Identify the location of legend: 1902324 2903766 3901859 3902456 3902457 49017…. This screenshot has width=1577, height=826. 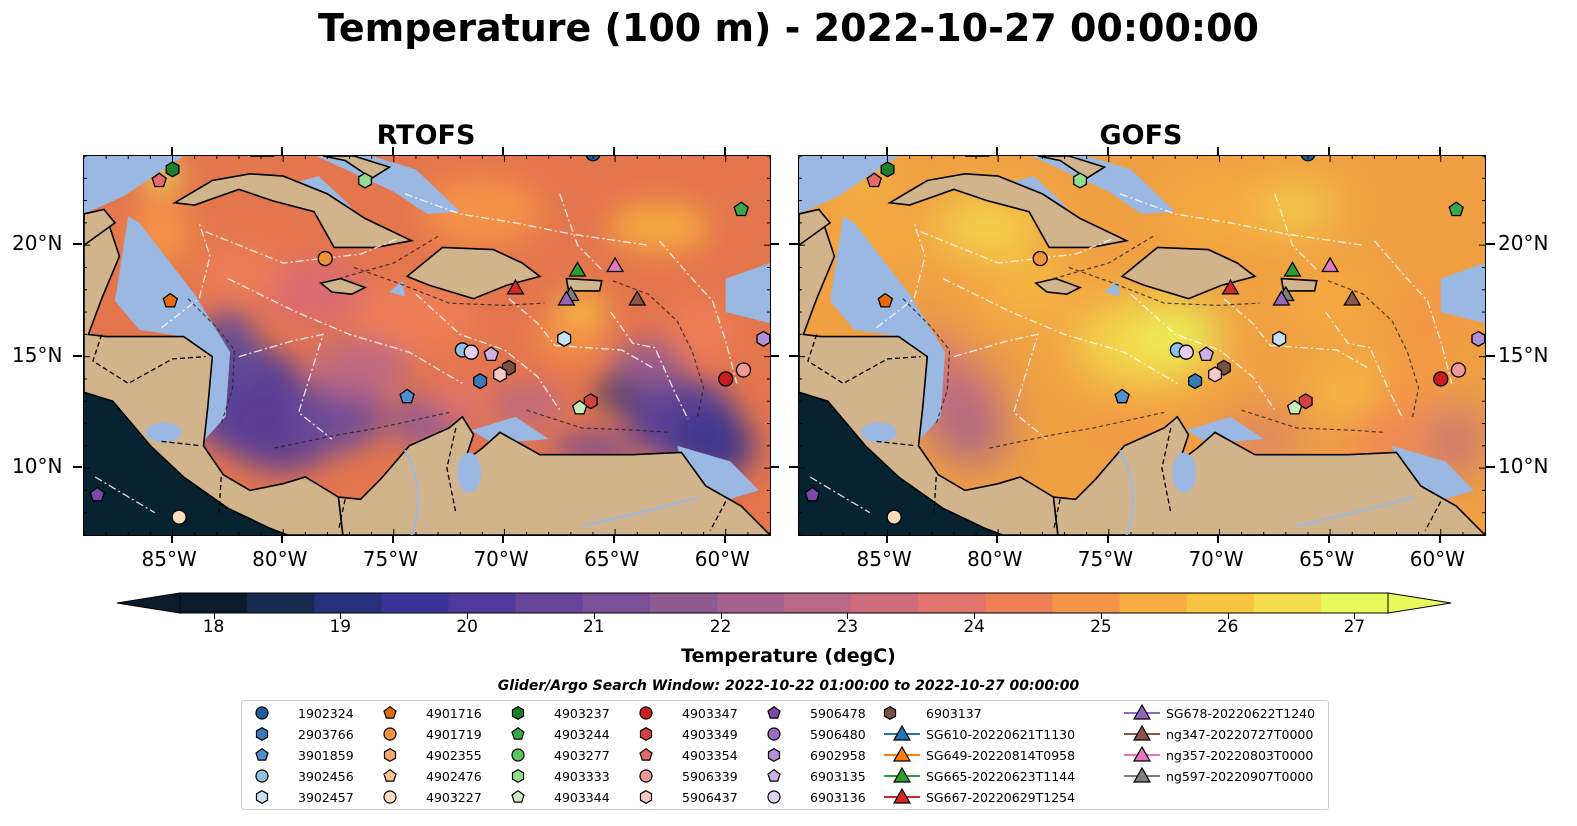
(785, 755).